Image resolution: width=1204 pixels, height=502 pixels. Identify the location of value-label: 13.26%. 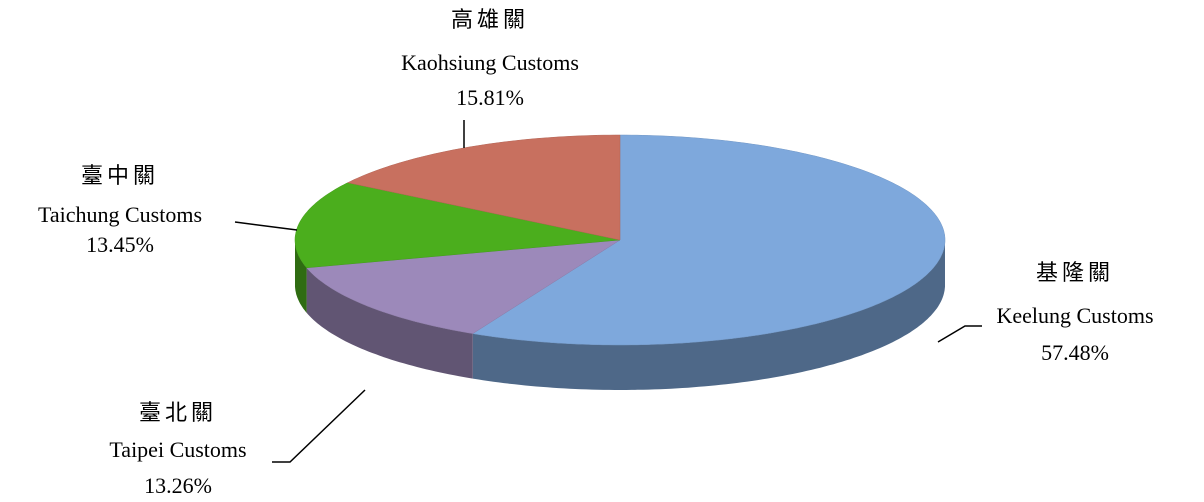
(178, 485).